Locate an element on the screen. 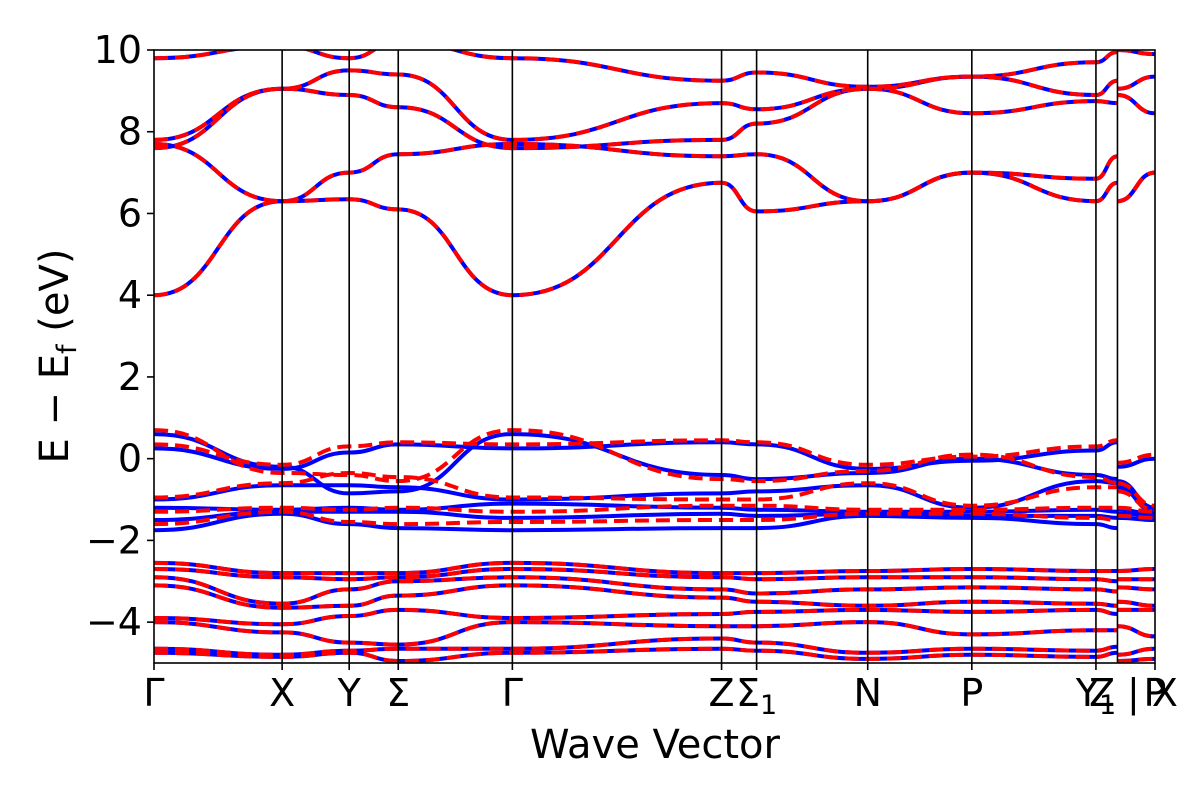  y-tick-label: 8 is located at coordinates (130, 132).